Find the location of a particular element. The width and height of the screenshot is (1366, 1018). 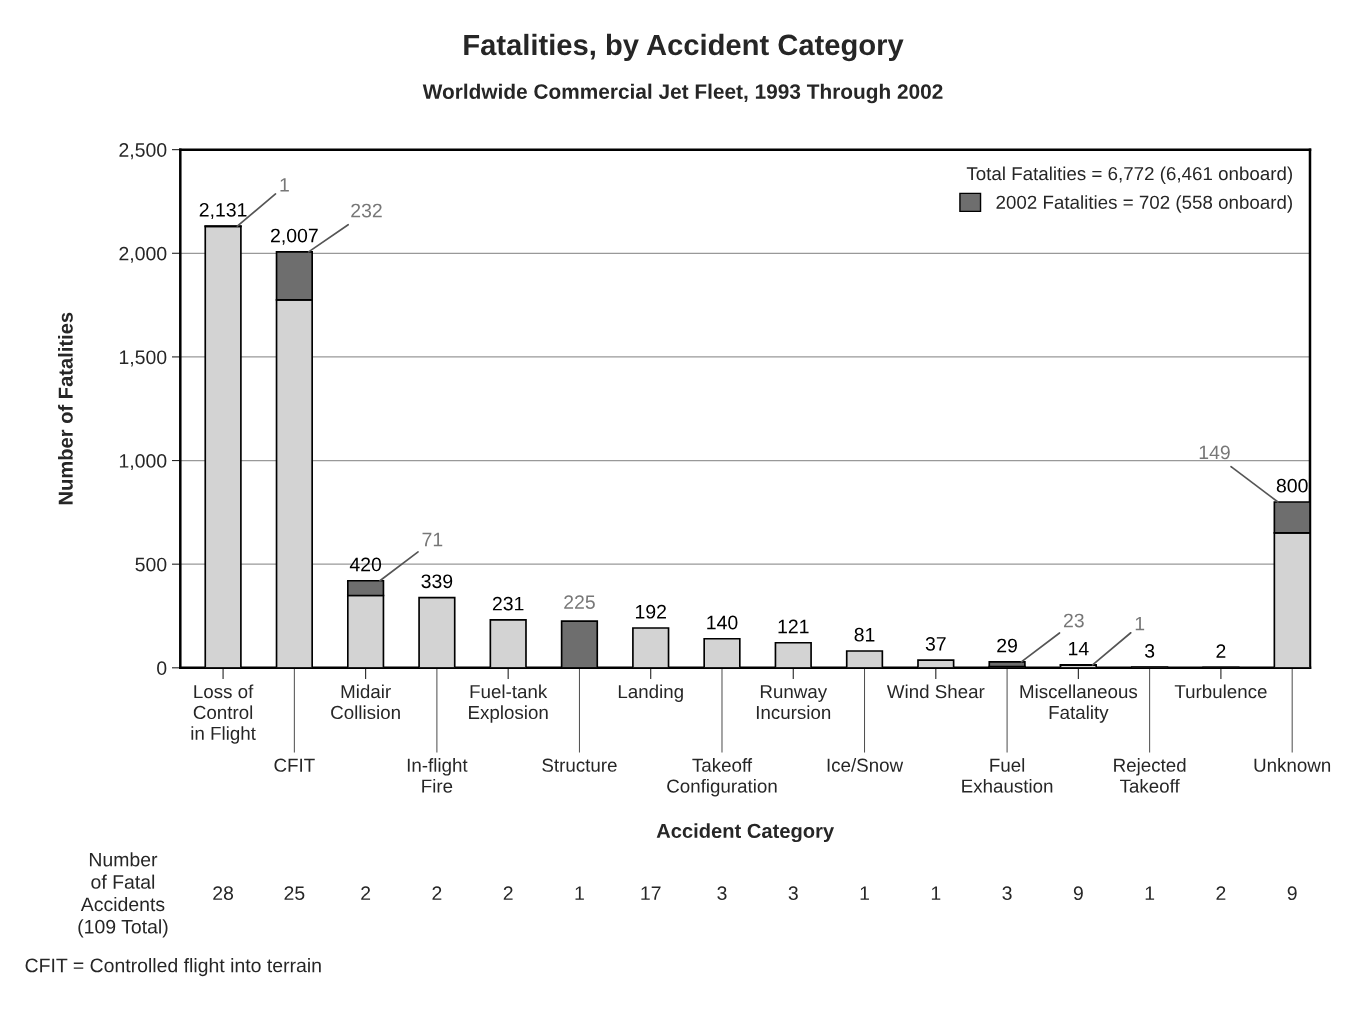

x-tick-label: Fuel-tank Explosion is located at coordinates (508, 703).